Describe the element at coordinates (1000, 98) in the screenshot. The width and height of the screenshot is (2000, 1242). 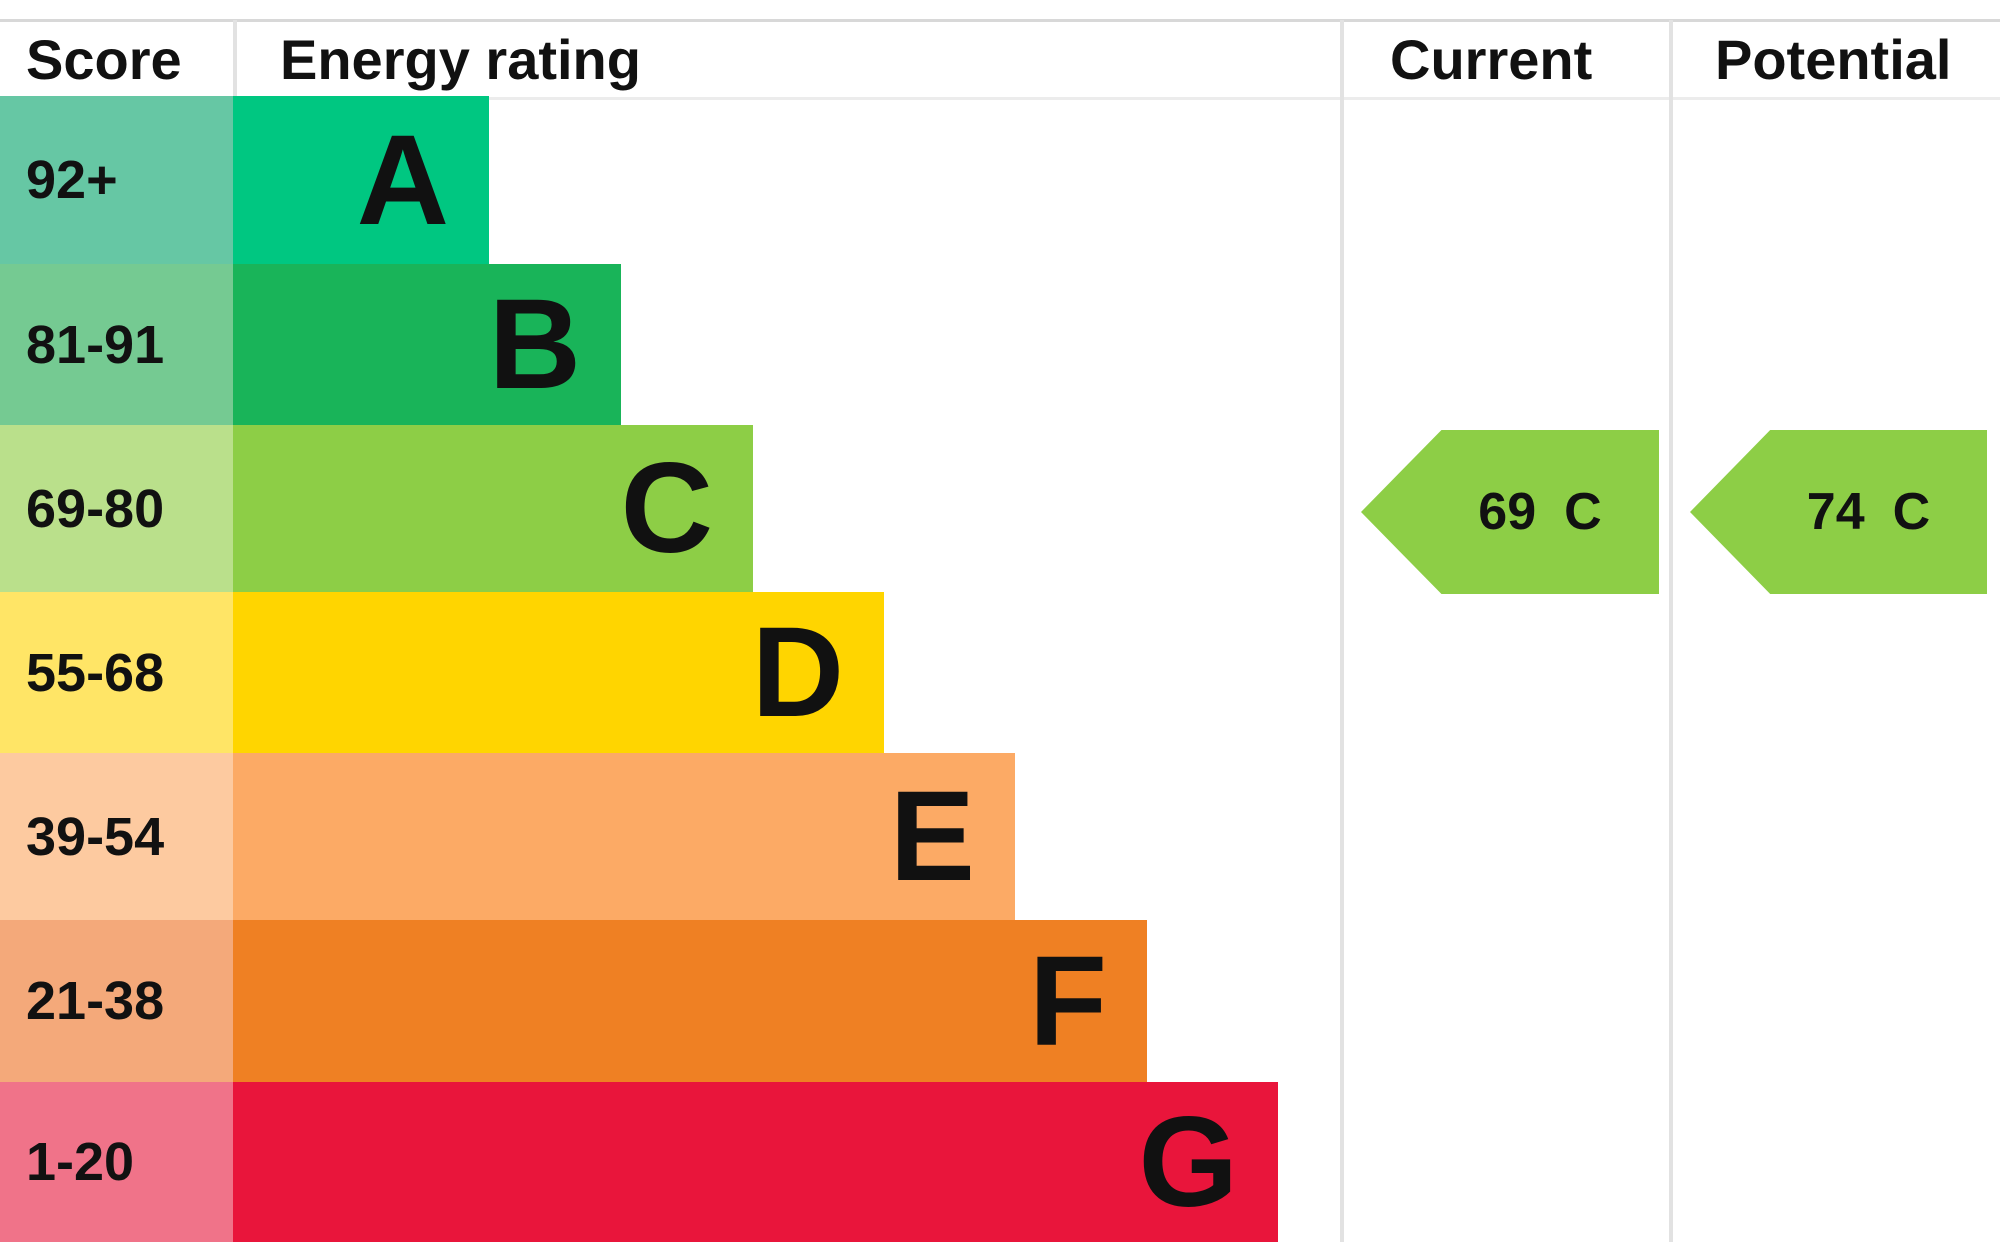
I see `header-bottom-border` at that location.